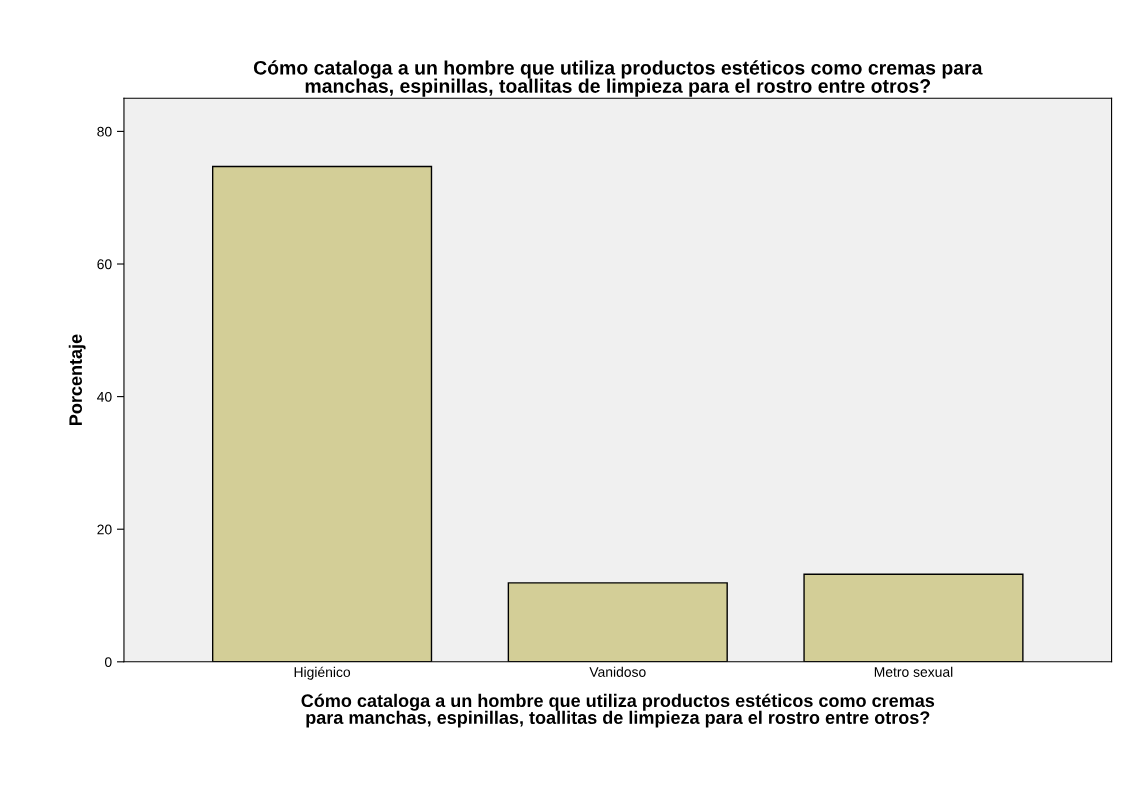  What do you see at coordinates (104, 529) in the screenshot?
I see `y-tick-label: 20` at bounding box center [104, 529].